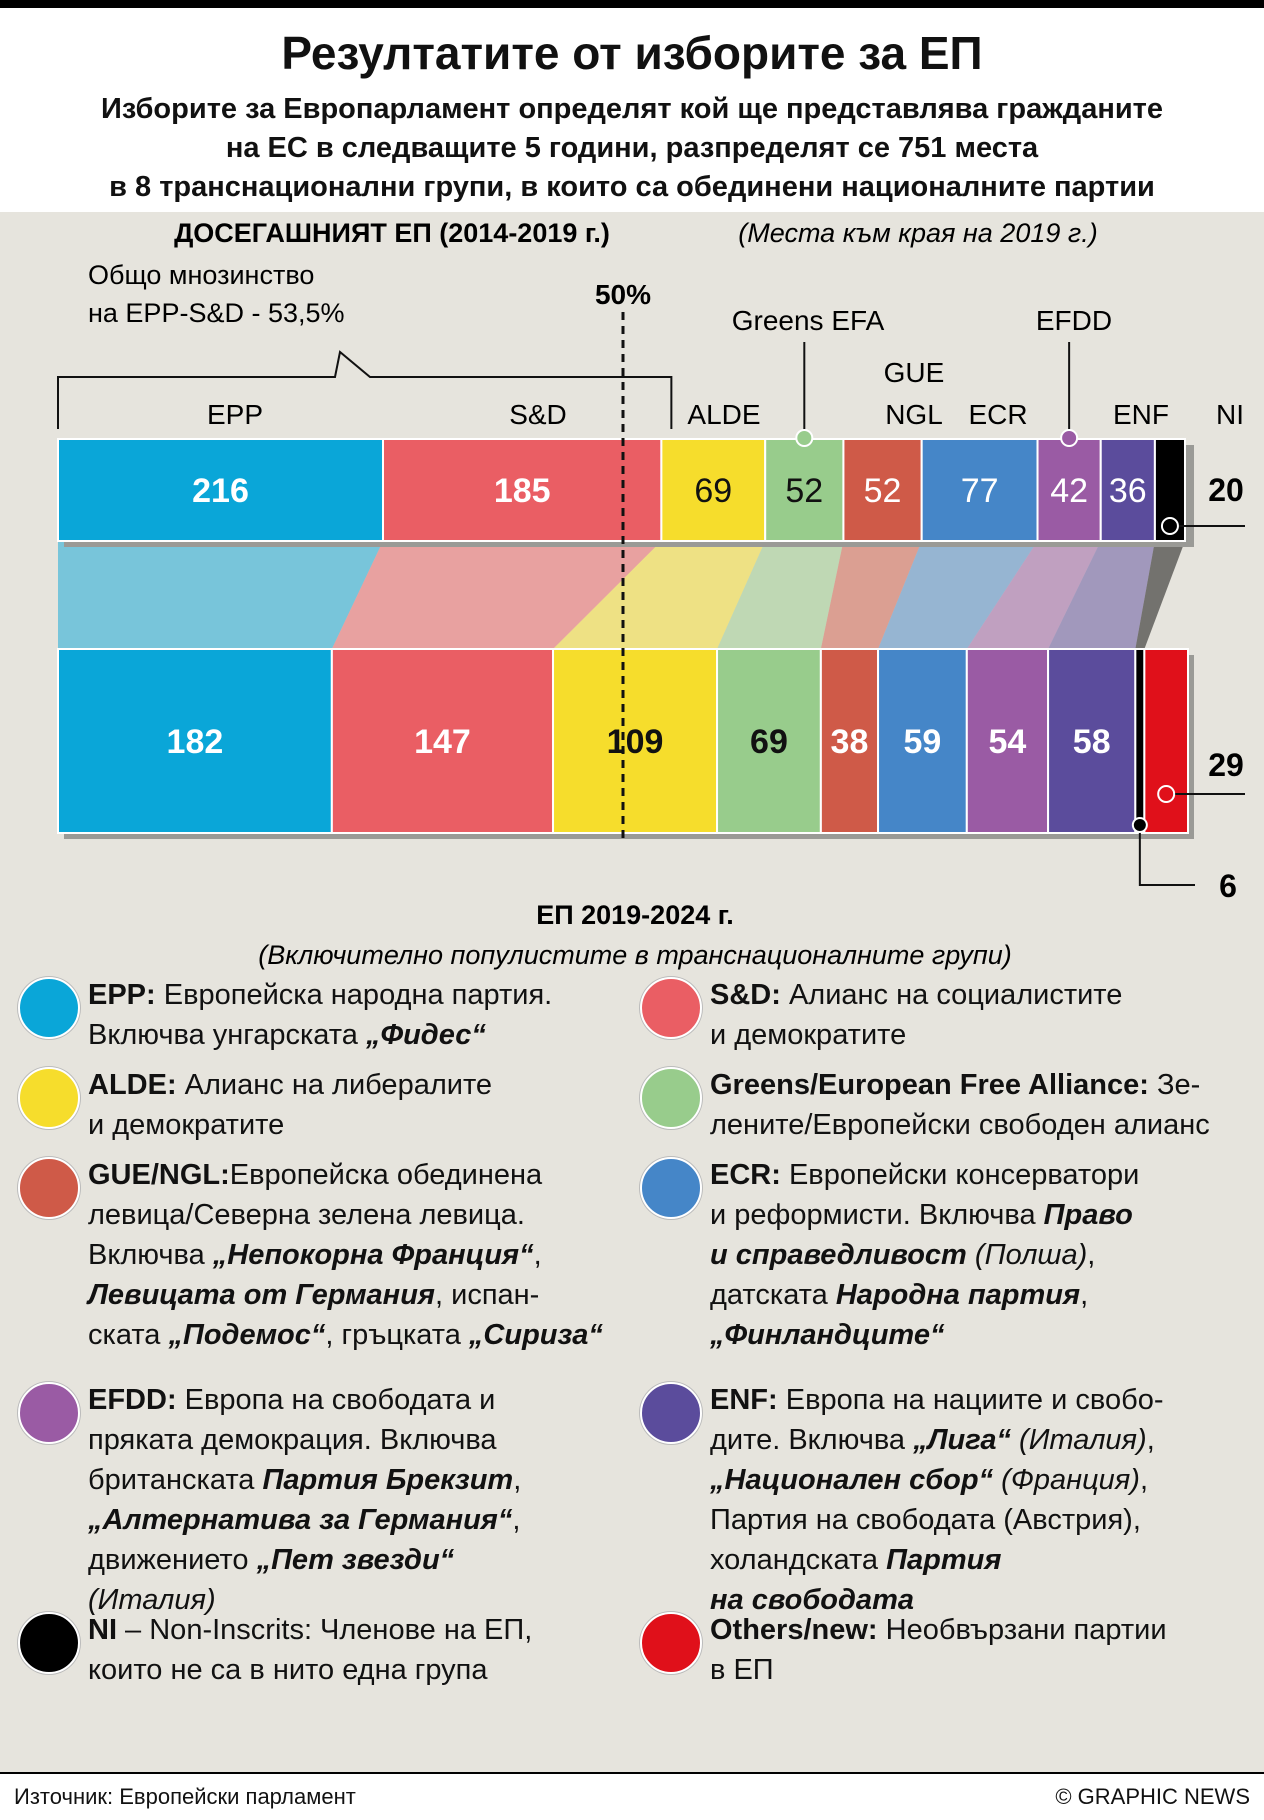 This screenshot has width=1264, height=1820. I want to click on value-label-GUE-2014: 52, so click(883, 491).